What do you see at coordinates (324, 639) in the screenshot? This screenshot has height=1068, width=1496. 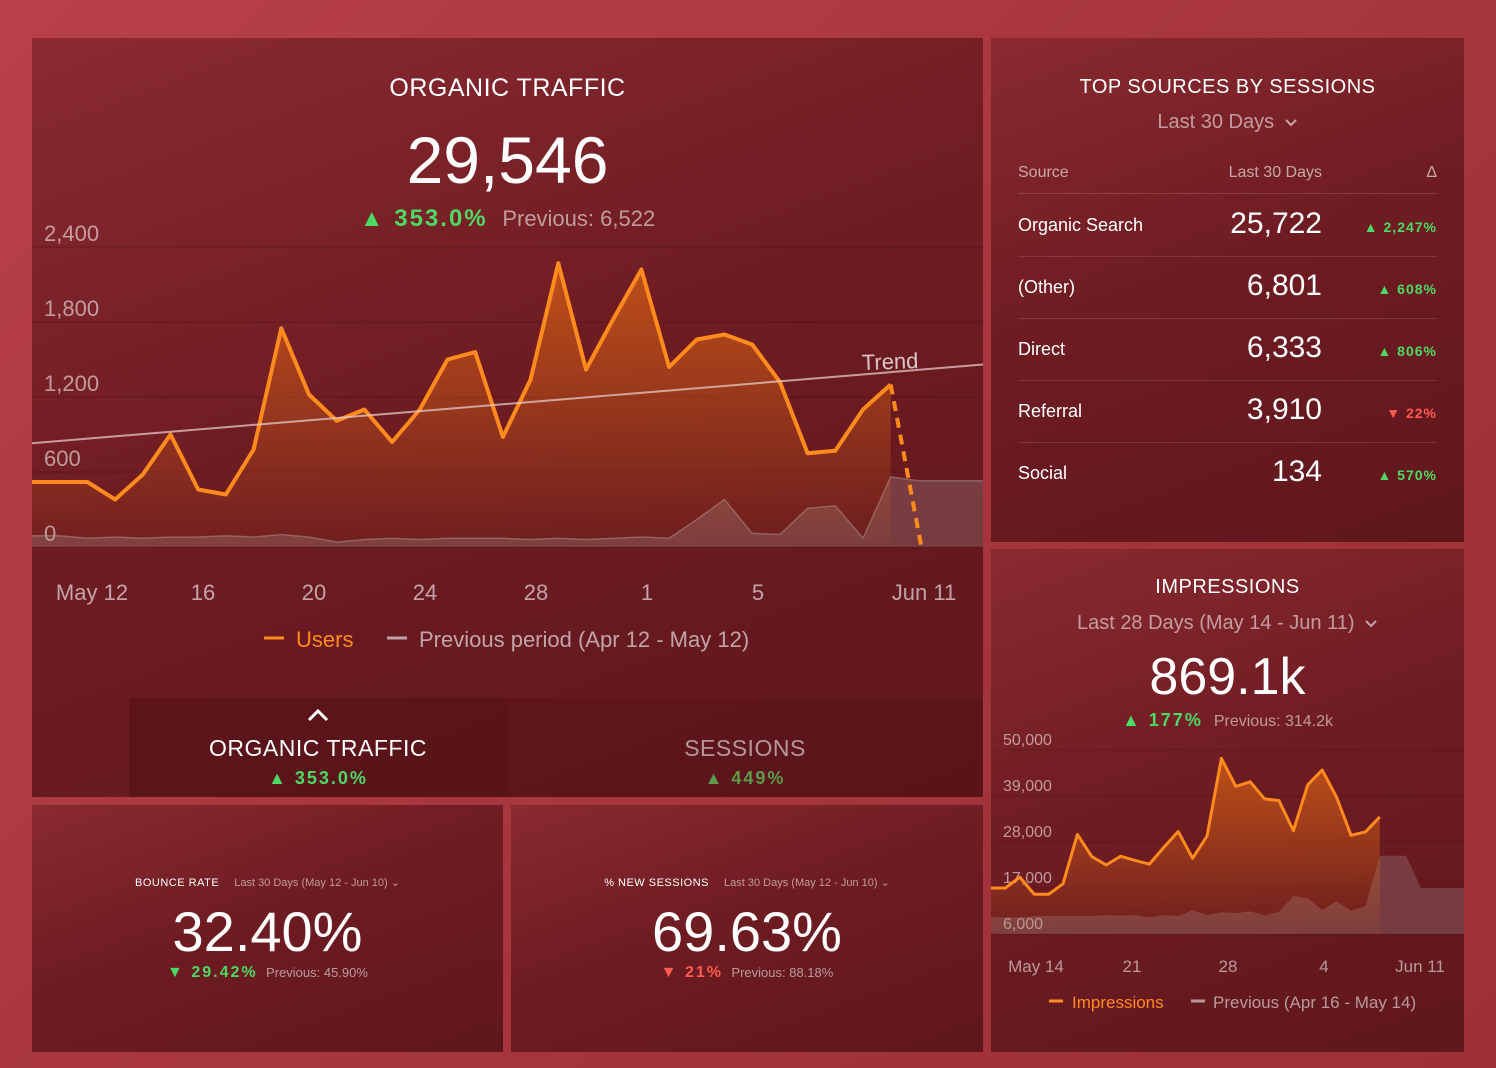 I see `legend-label-users: Users` at bounding box center [324, 639].